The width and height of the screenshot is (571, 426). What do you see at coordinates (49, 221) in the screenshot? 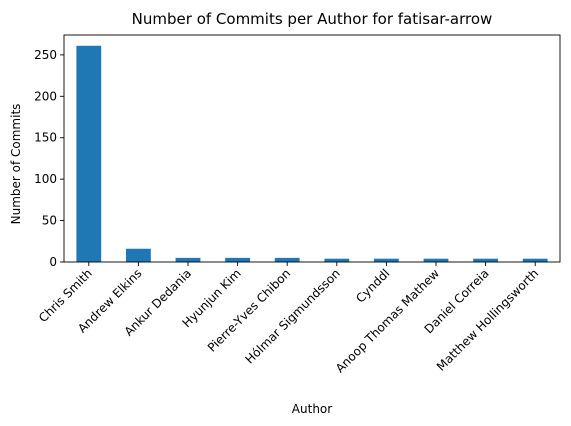
I see `y-tick-label: 50` at bounding box center [49, 221].